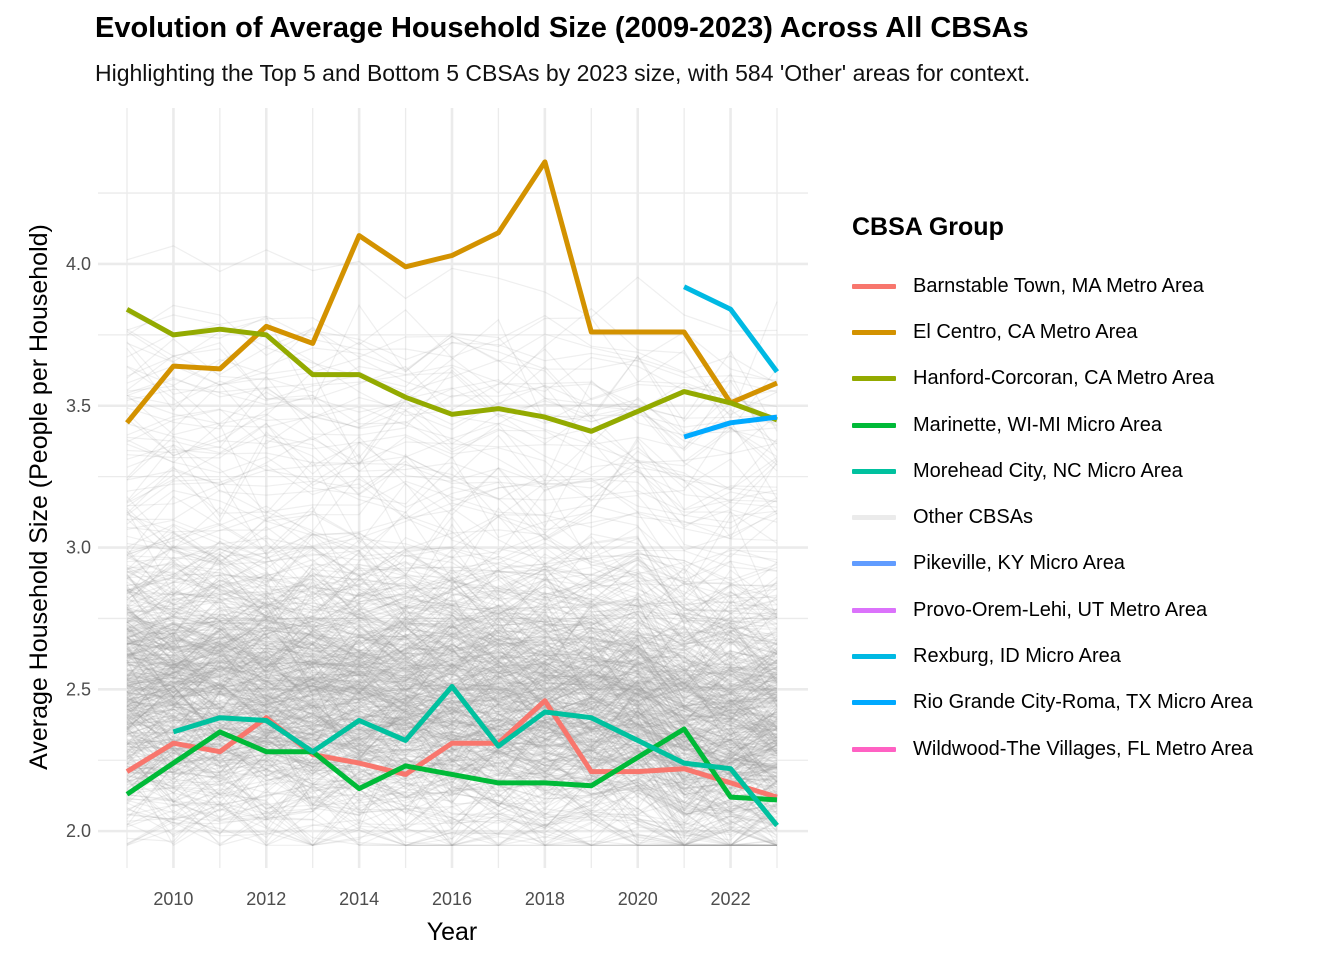 This screenshot has width=1344, height=960. What do you see at coordinates (1048, 470) in the screenshot?
I see `legend-label: Morehead City, NC Micro Area` at bounding box center [1048, 470].